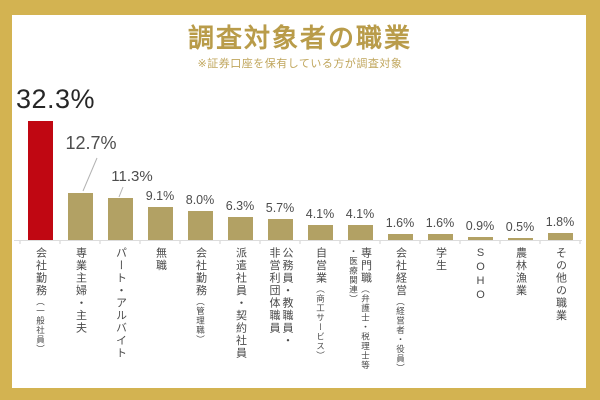  Describe the element at coordinates (520, 272) in the screenshot. I see `category-label-text: 農林漁業` at that location.